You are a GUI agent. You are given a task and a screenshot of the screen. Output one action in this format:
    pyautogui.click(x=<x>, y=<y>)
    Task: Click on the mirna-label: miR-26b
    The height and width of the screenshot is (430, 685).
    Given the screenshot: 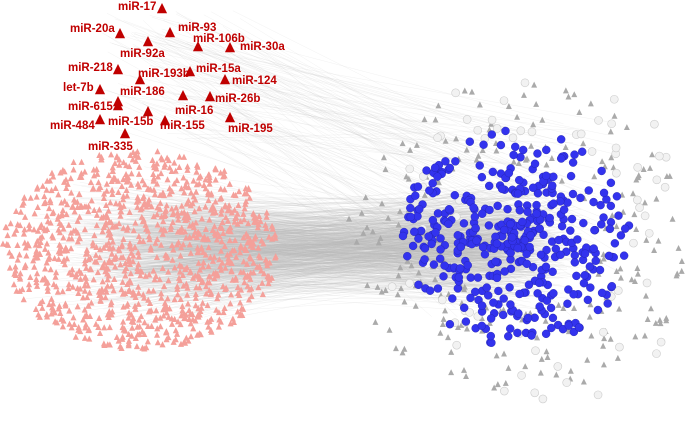 What is the action you would take?
    pyautogui.click(x=237, y=99)
    